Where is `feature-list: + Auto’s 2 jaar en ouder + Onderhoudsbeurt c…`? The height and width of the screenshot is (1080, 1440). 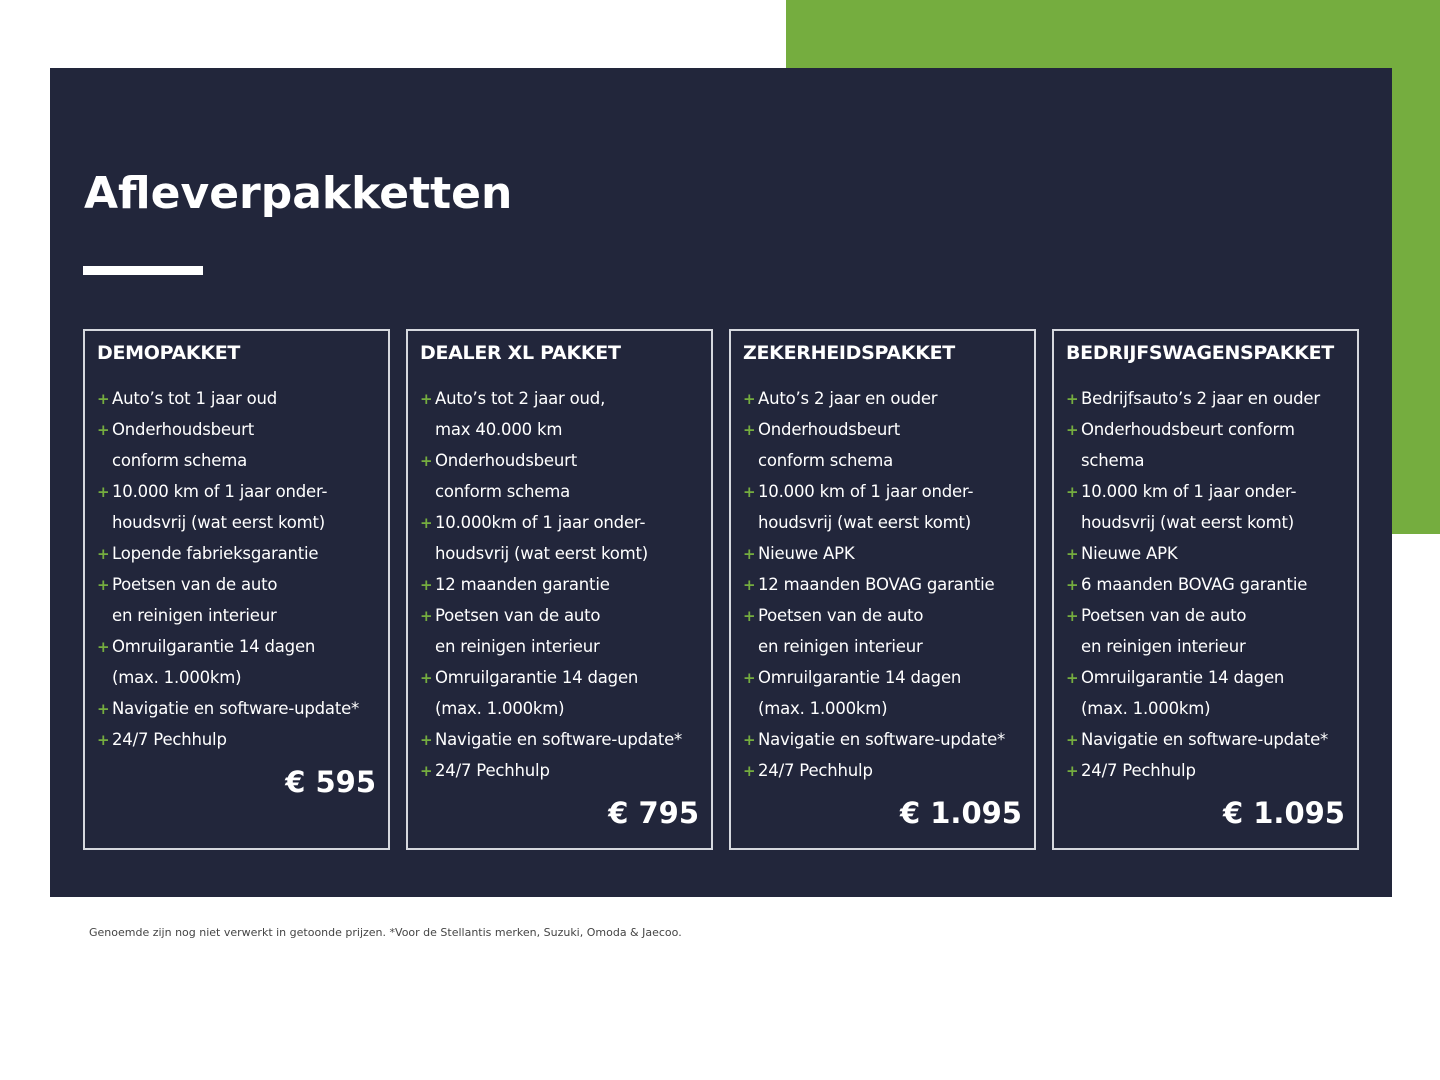 feature-list: + Auto’s 2 jaar en ouder + Onderhoudsbeurt c… is located at coordinates (874, 584).